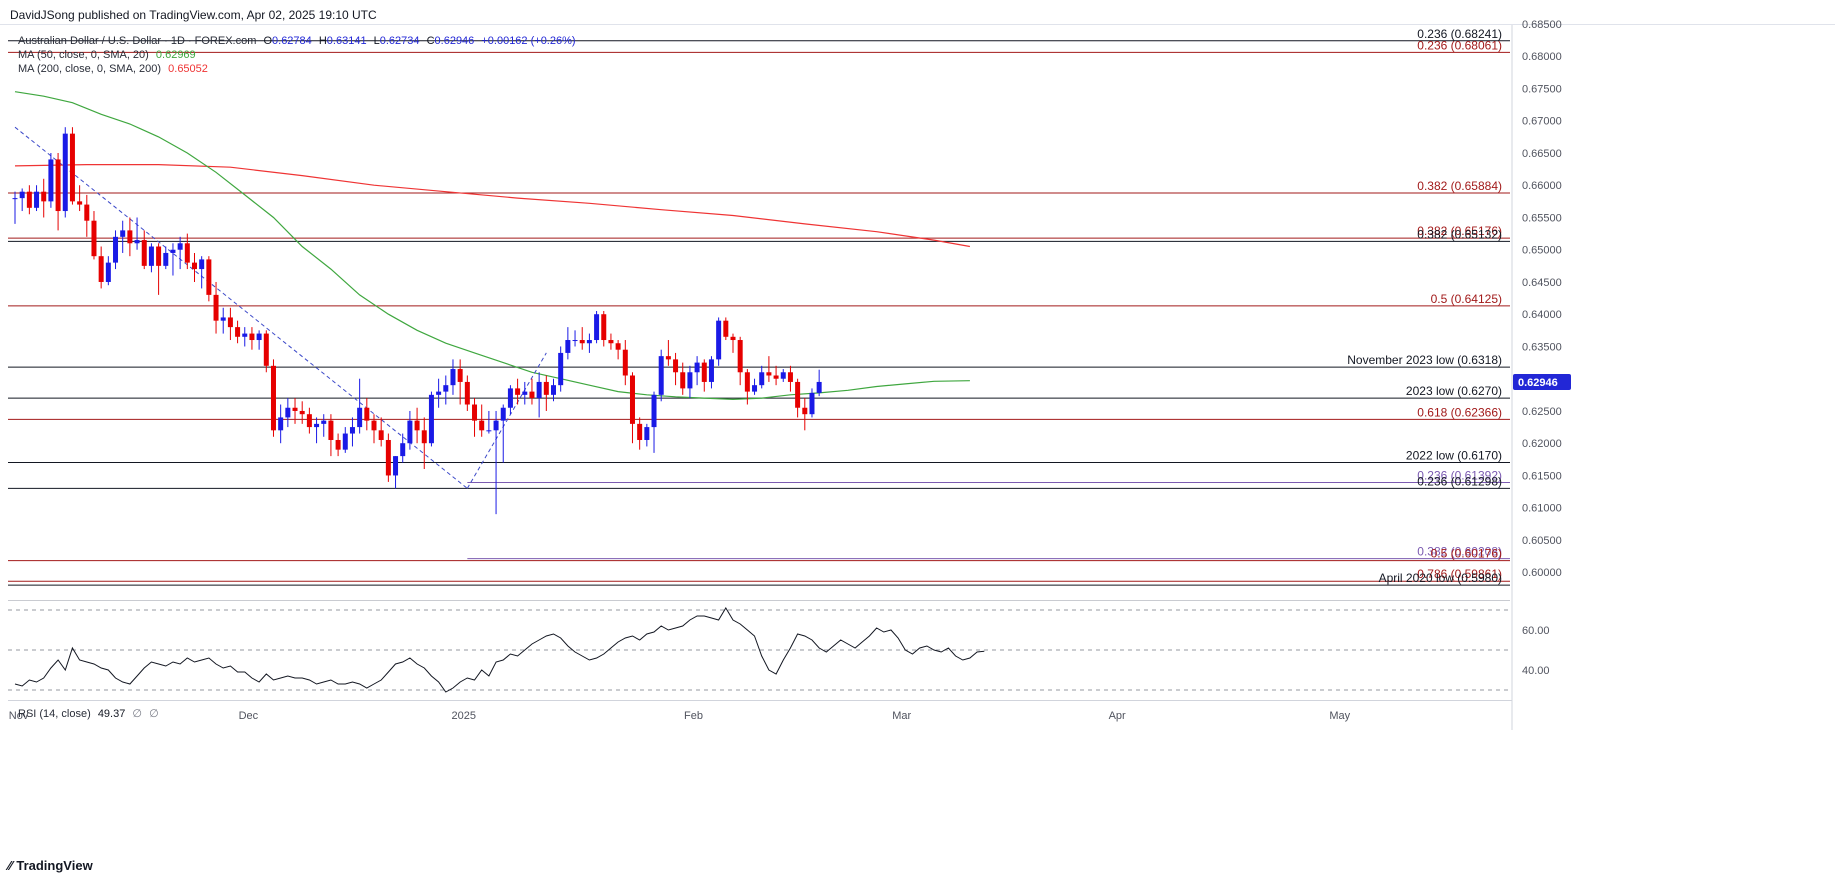 This screenshot has height=883, width=1835. What do you see at coordinates (1424, 360) in the screenshot?
I see `level-label: November 2023 low (0.6318)` at bounding box center [1424, 360].